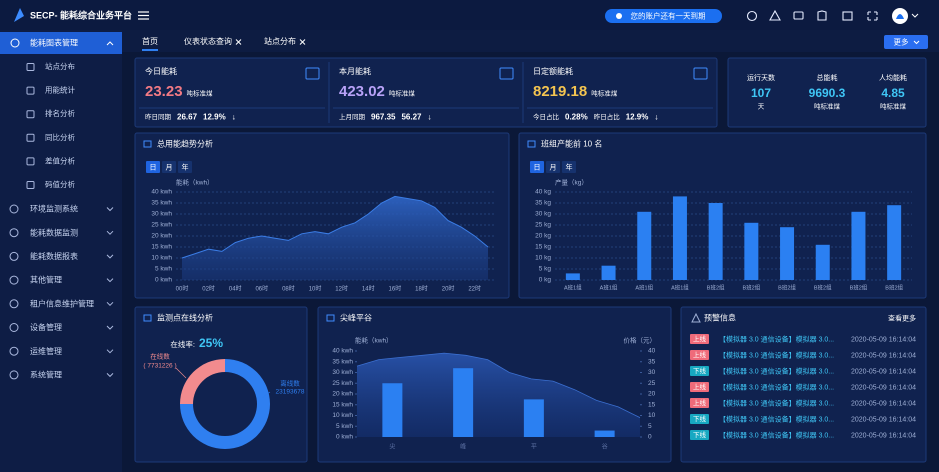  Describe the element at coordinates (812, 15) in the screenshot. I see `toolbar-icons` at that location.